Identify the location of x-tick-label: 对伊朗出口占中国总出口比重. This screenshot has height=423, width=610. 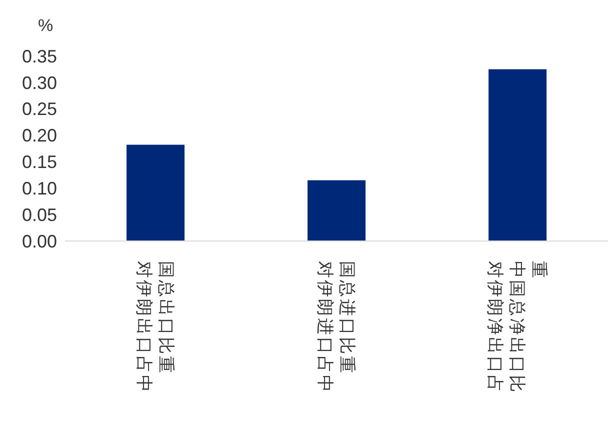
(155, 327).